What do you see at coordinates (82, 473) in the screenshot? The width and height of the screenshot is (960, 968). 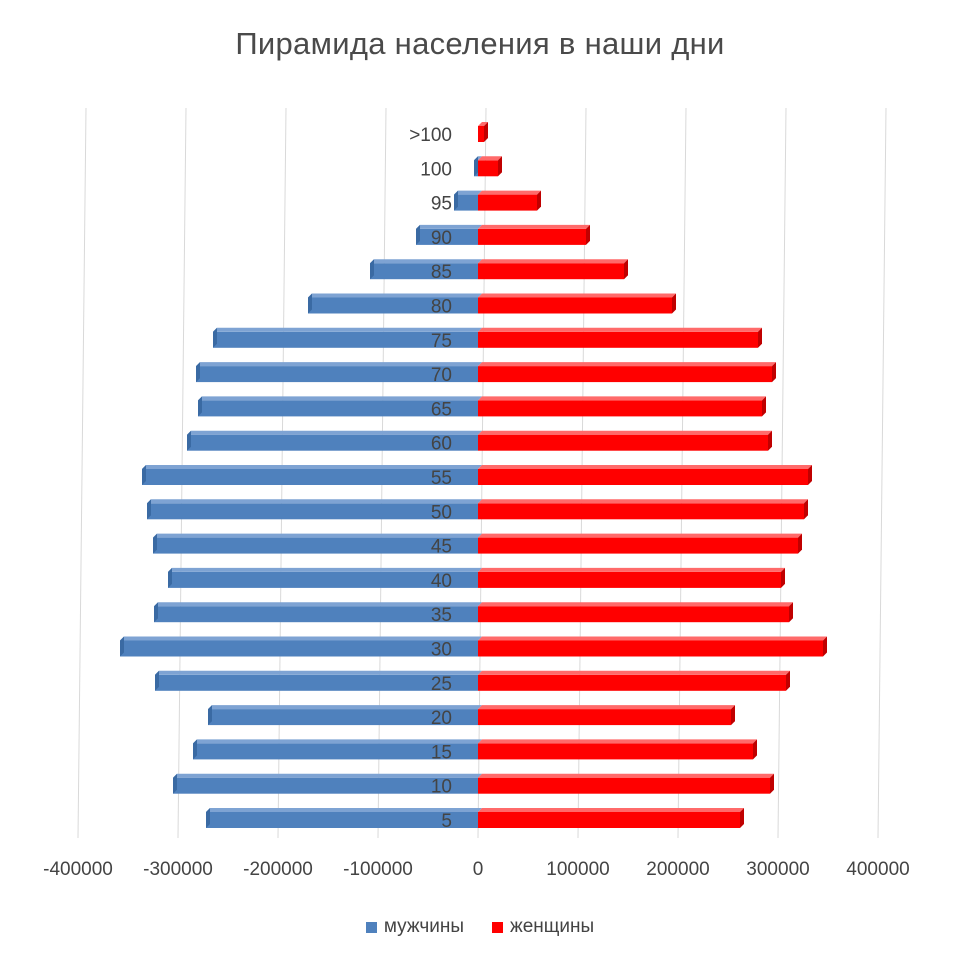 I see `gridline` at bounding box center [82, 473].